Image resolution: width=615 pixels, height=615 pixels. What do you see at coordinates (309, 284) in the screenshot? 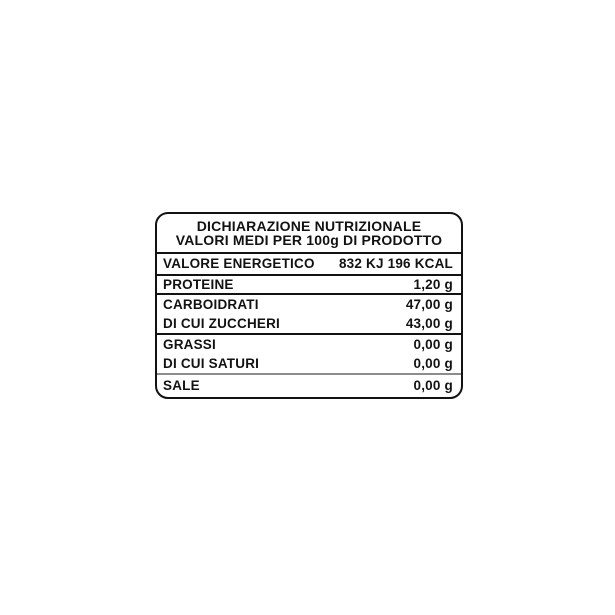
I see `nutrient-row-proteins: PROTEINE 1,20 g` at bounding box center [309, 284].